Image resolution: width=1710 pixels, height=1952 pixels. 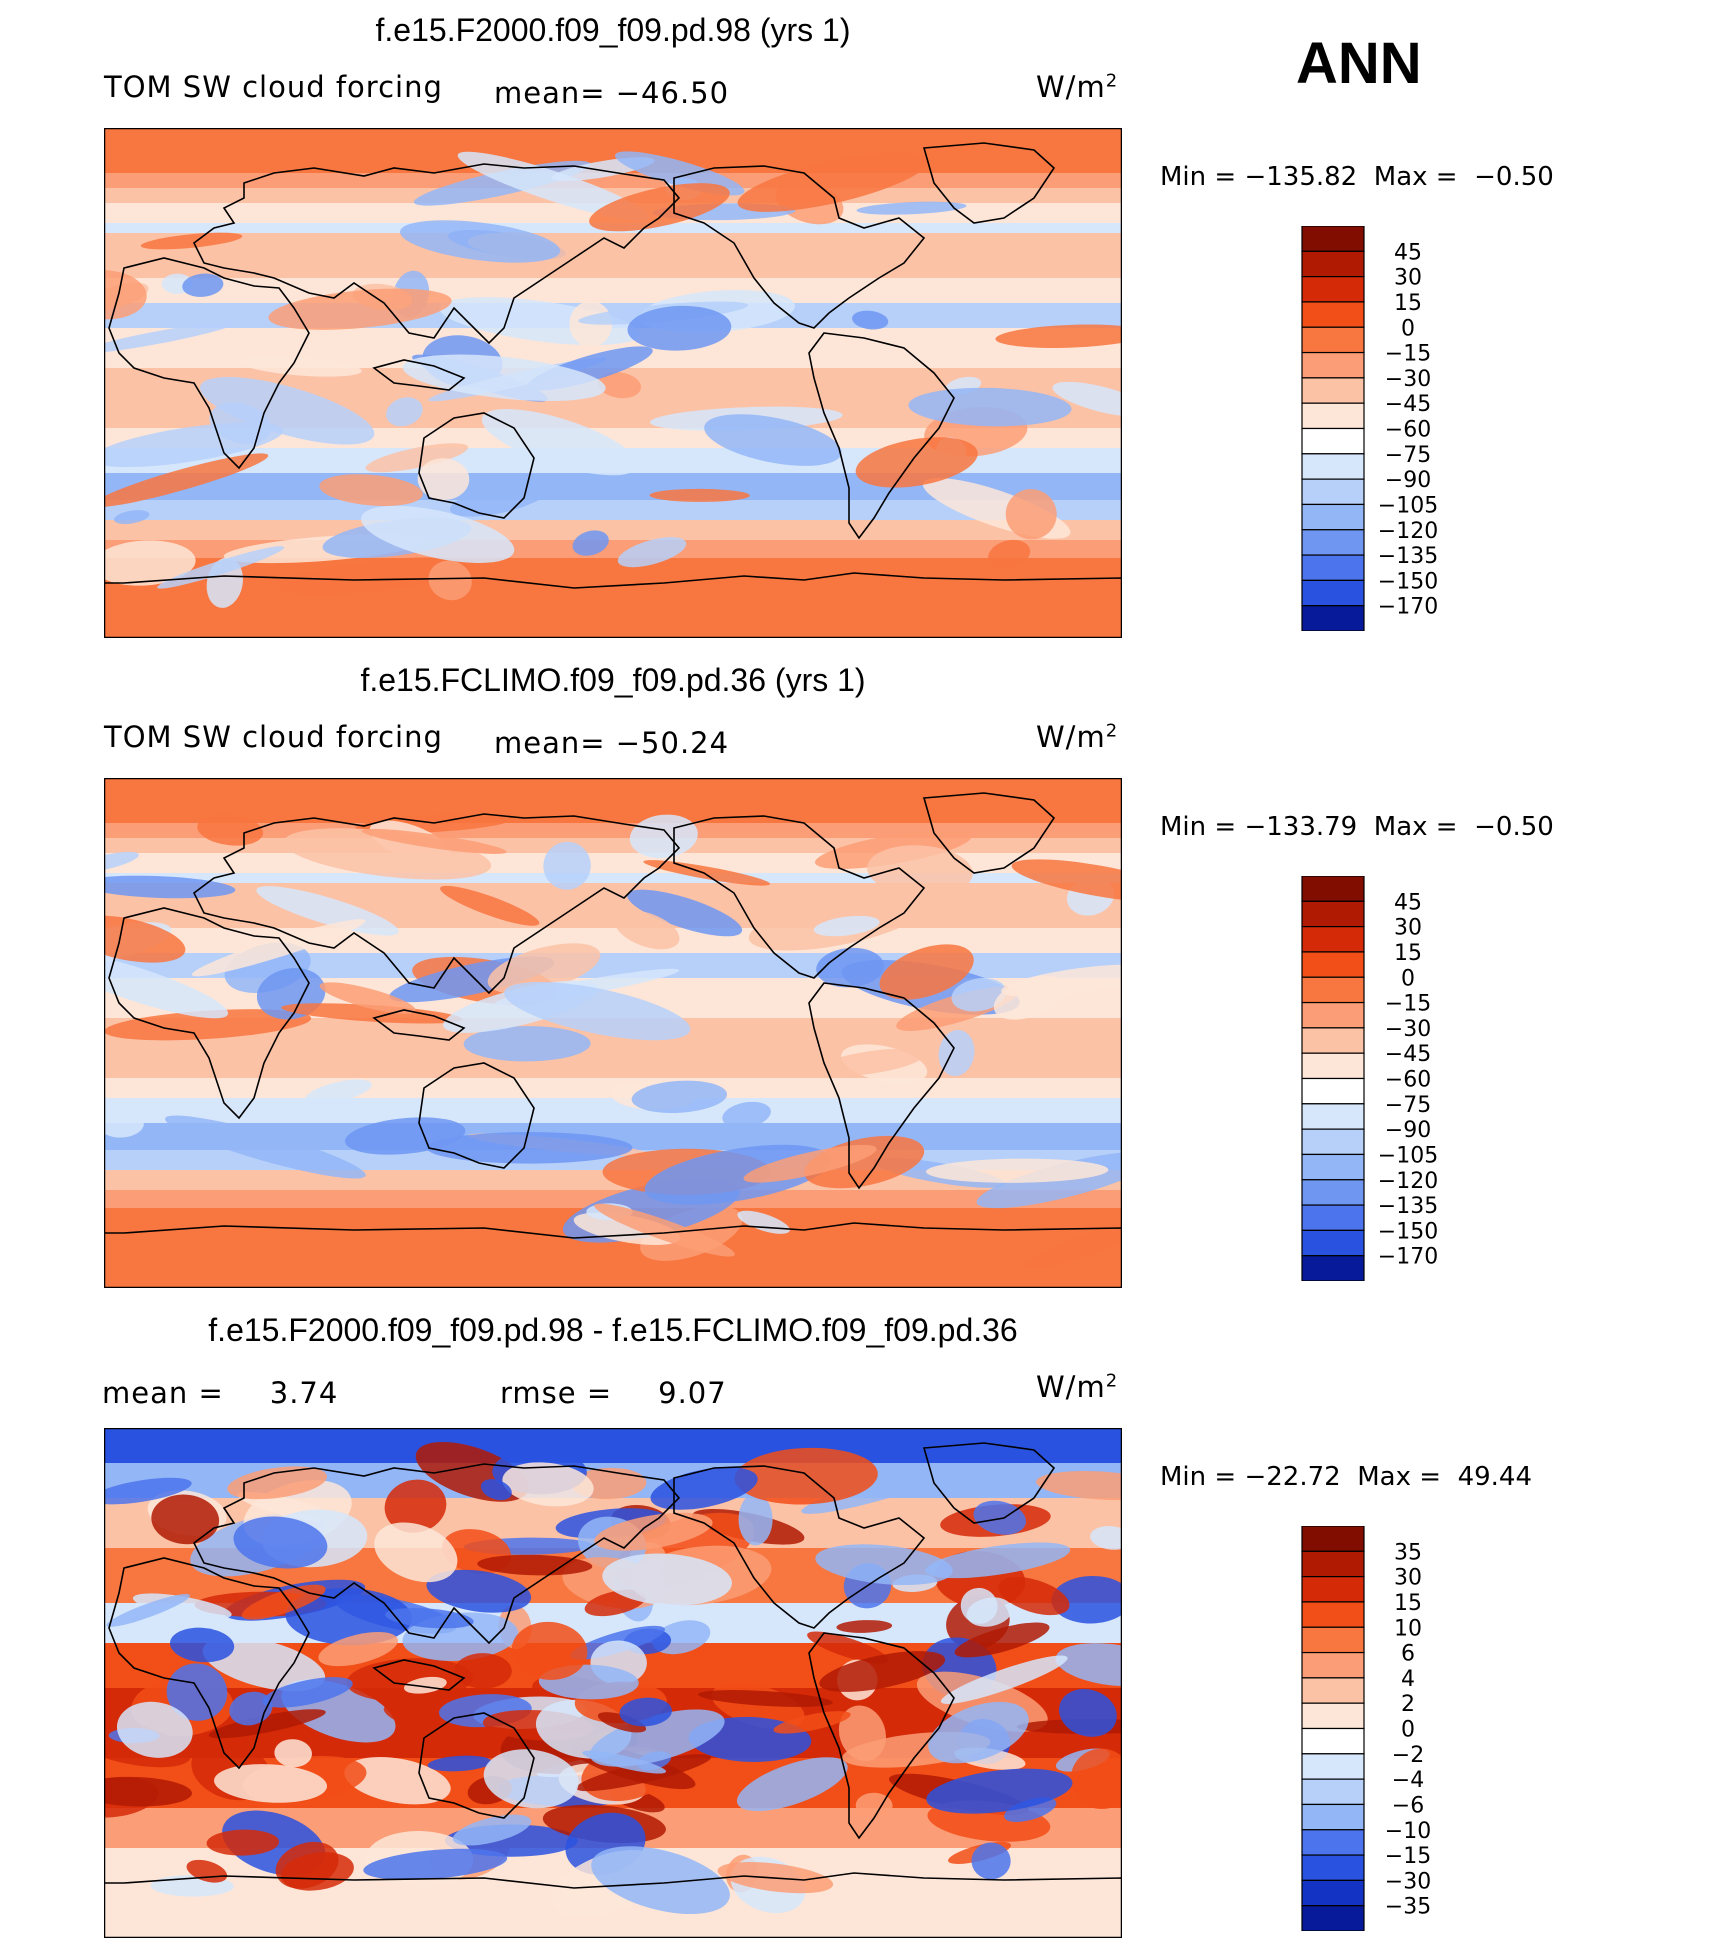 I want to click on colorbar-tick-label: −105, so click(x=1408, y=1155).